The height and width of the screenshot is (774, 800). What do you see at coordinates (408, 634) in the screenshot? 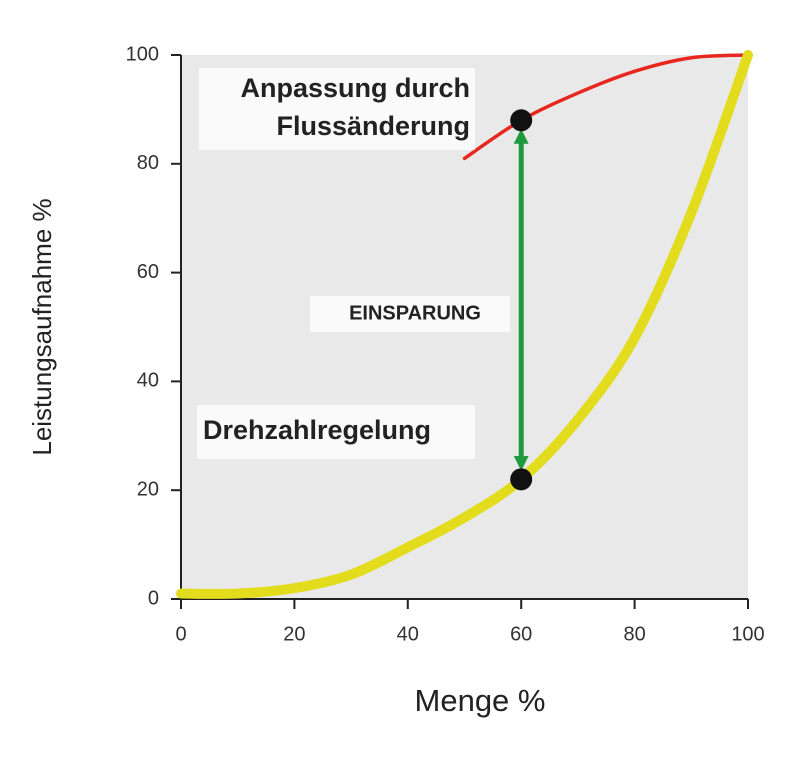
I see `x-tick-label: 40` at bounding box center [408, 634].